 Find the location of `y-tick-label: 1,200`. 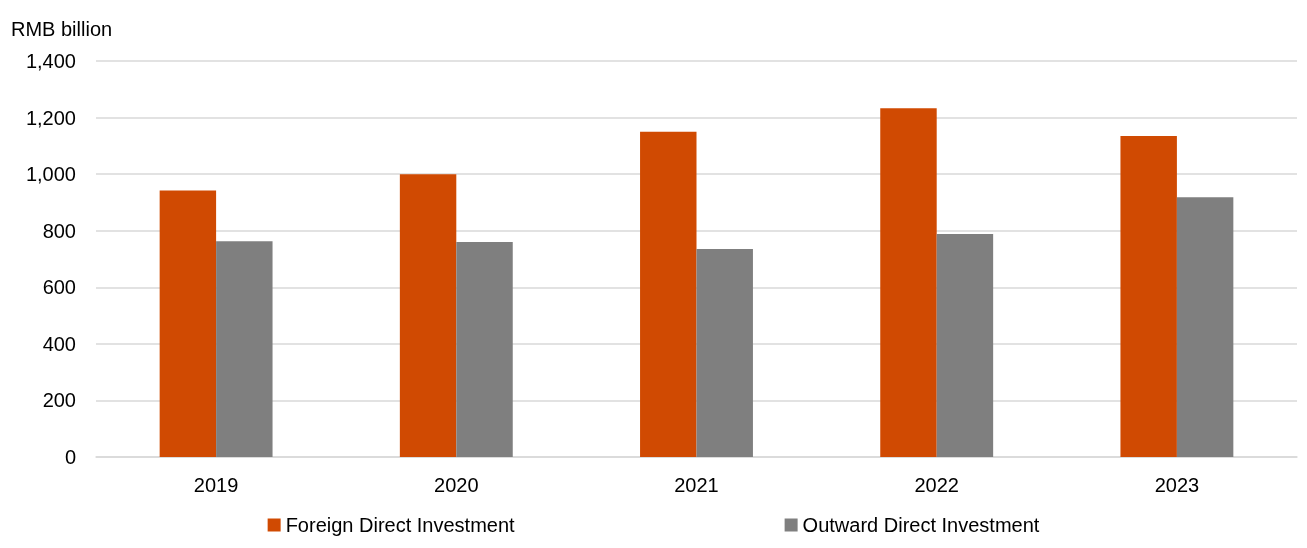

y-tick-label: 1,200 is located at coordinates (50, 117).